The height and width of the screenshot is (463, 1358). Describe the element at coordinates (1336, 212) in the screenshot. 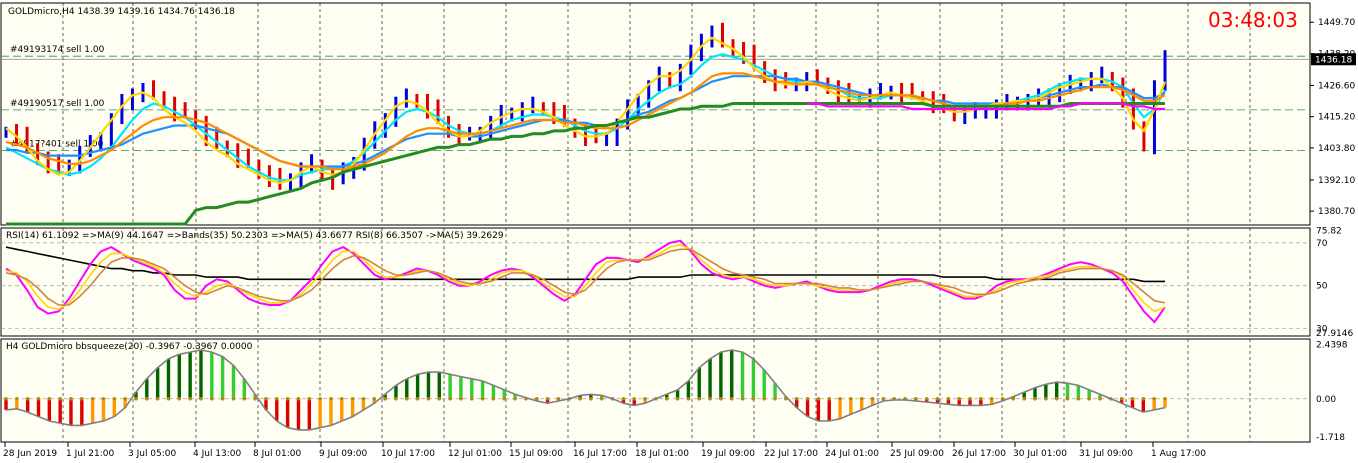

I see `y-tick-label: 1380.70` at that location.